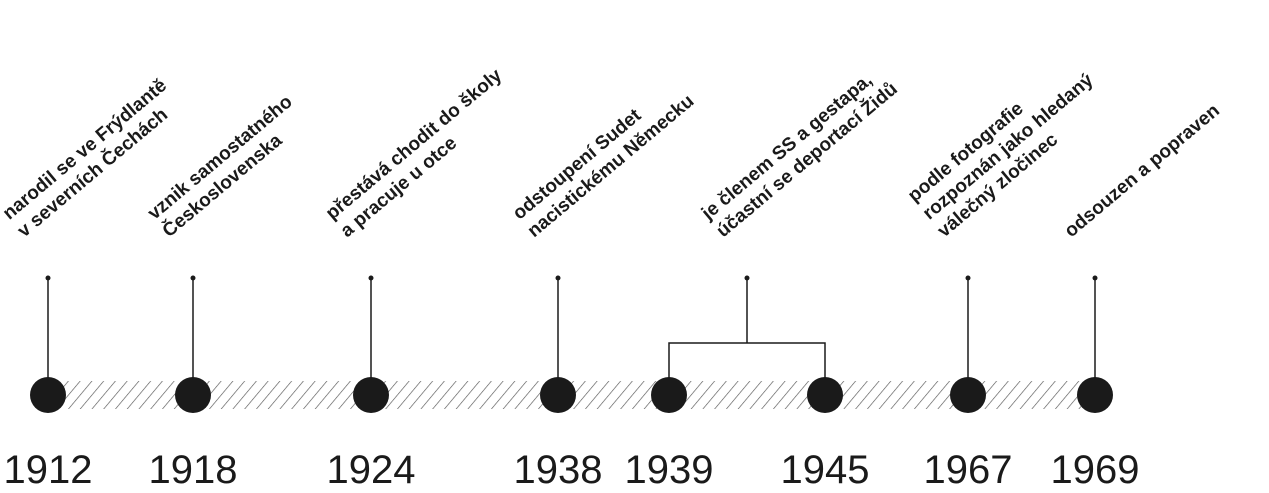 This screenshot has height=493, width=1269. What do you see at coordinates (92, 172) in the screenshot?
I see `event-text: v severních Čechách` at bounding box center [92, 172].